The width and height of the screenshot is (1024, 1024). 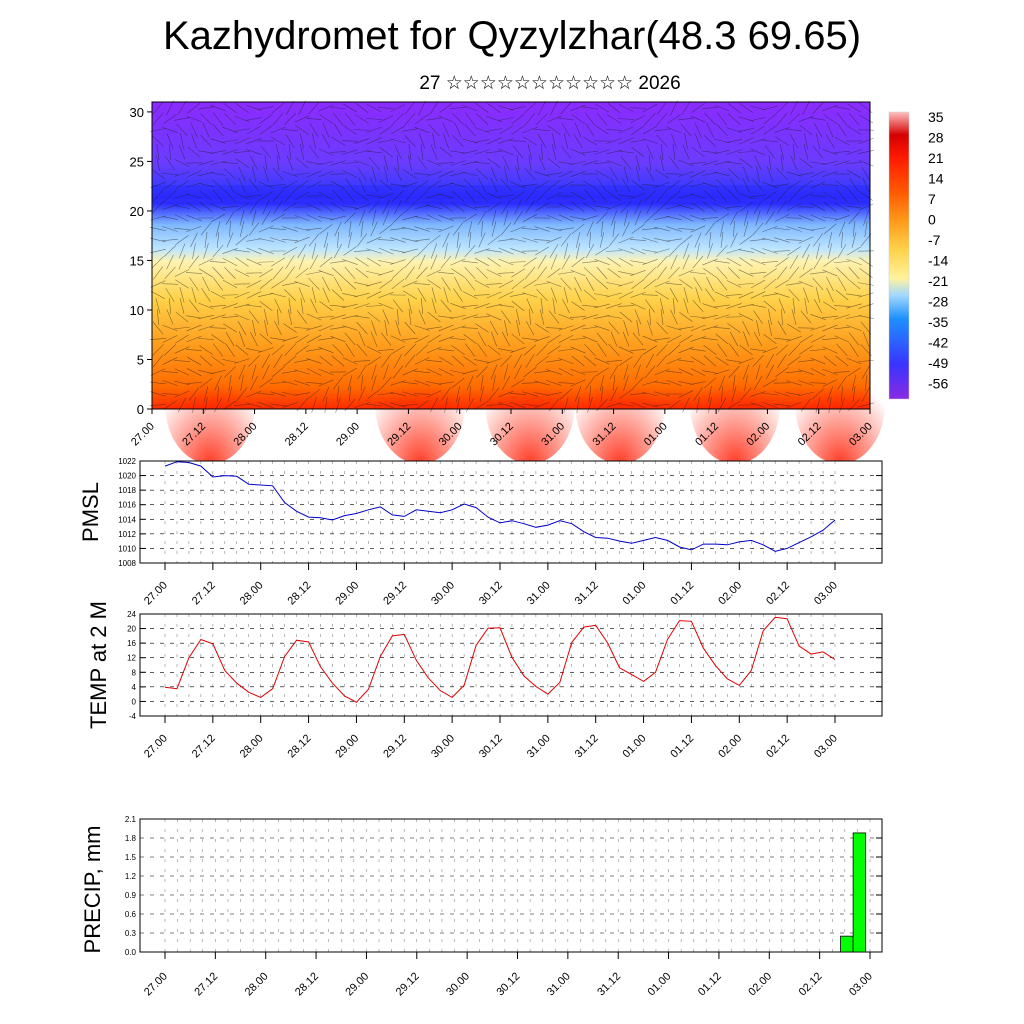 I want to click on pmsl-xtick-label: 02.12, so click(x=778, y=593).